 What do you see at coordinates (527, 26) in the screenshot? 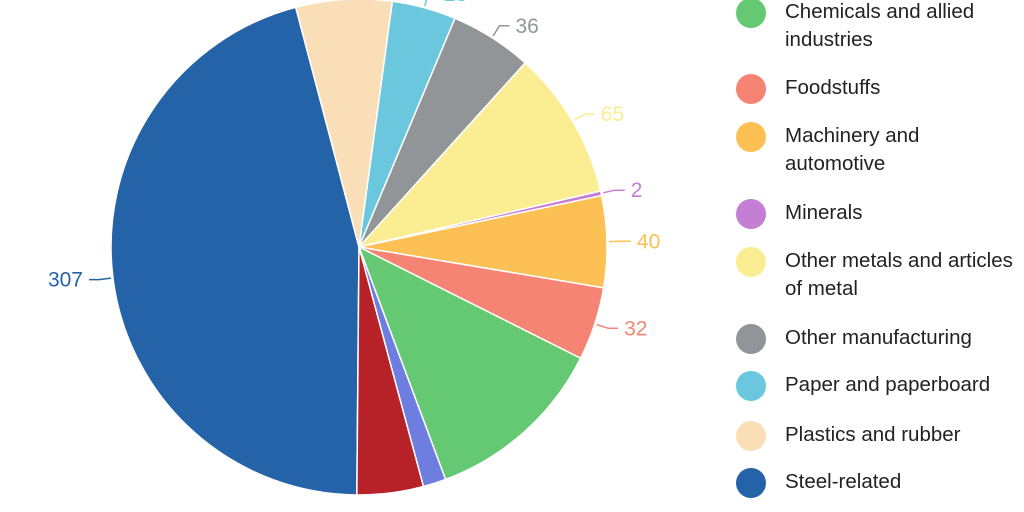
I see `data-label-other-manufacturing: 36` at bounding box center [527, 26].